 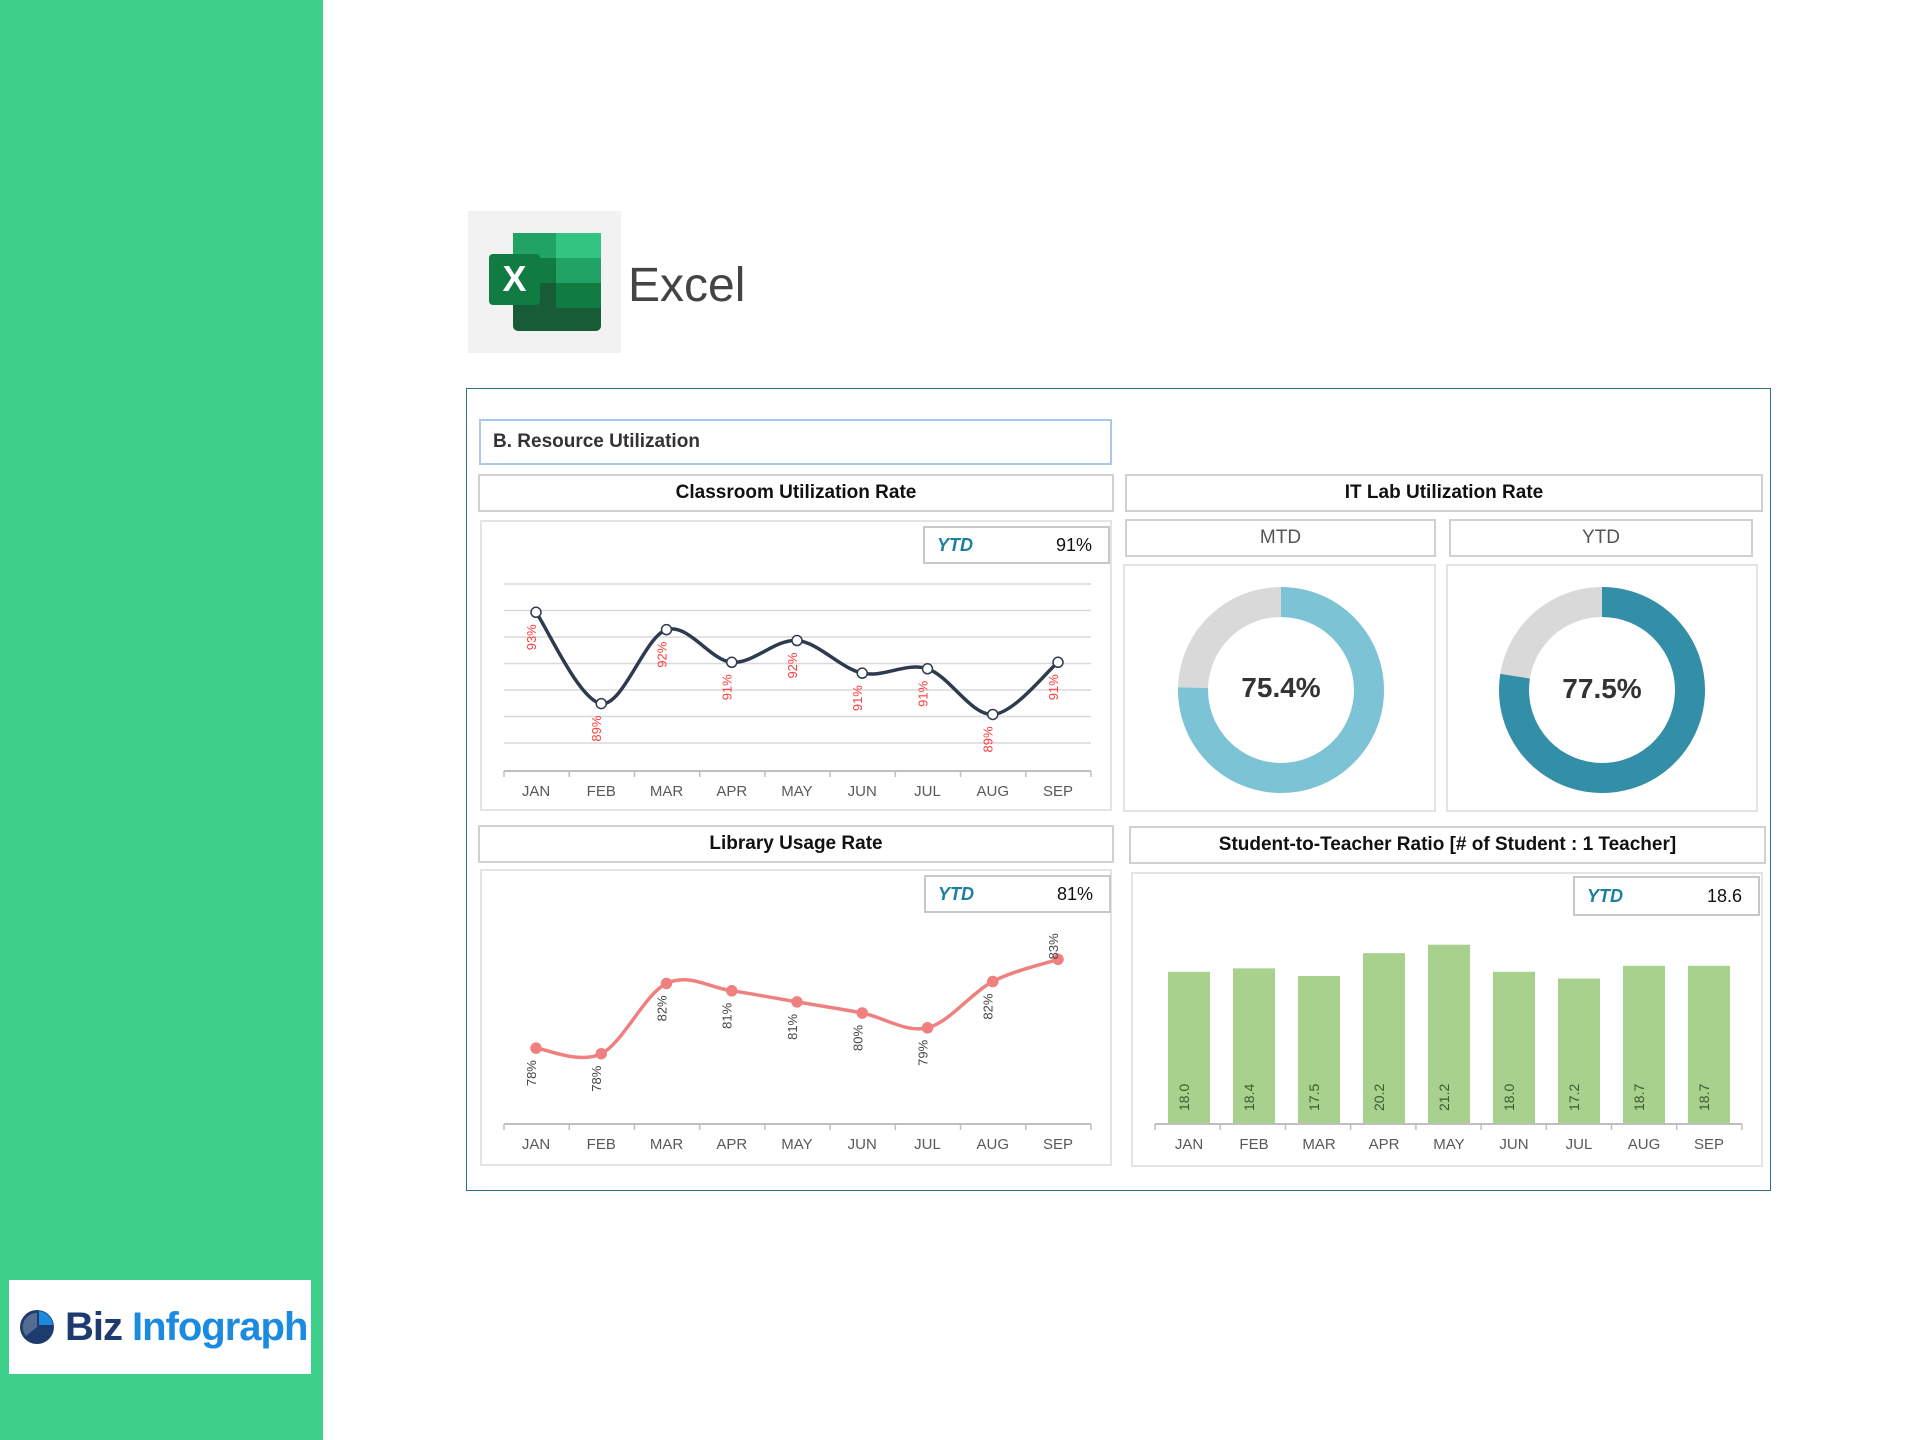 What do you see at coordinates (514, 278) in the screenshot?
I see `svg-text: X` at bounding box center [514, 278].